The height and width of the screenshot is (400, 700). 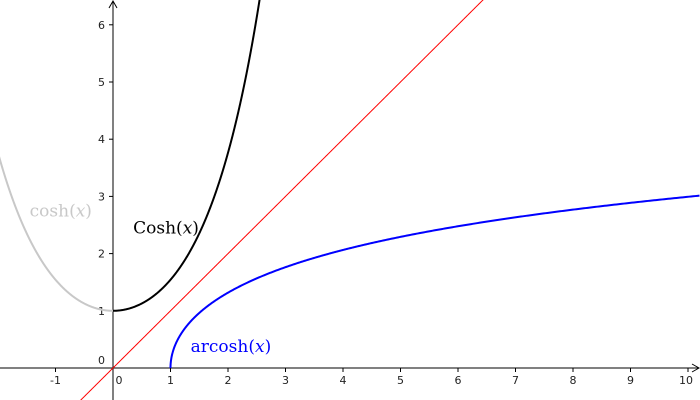 I want to click on x-tick-label: 8, so click(x=573, y=380).